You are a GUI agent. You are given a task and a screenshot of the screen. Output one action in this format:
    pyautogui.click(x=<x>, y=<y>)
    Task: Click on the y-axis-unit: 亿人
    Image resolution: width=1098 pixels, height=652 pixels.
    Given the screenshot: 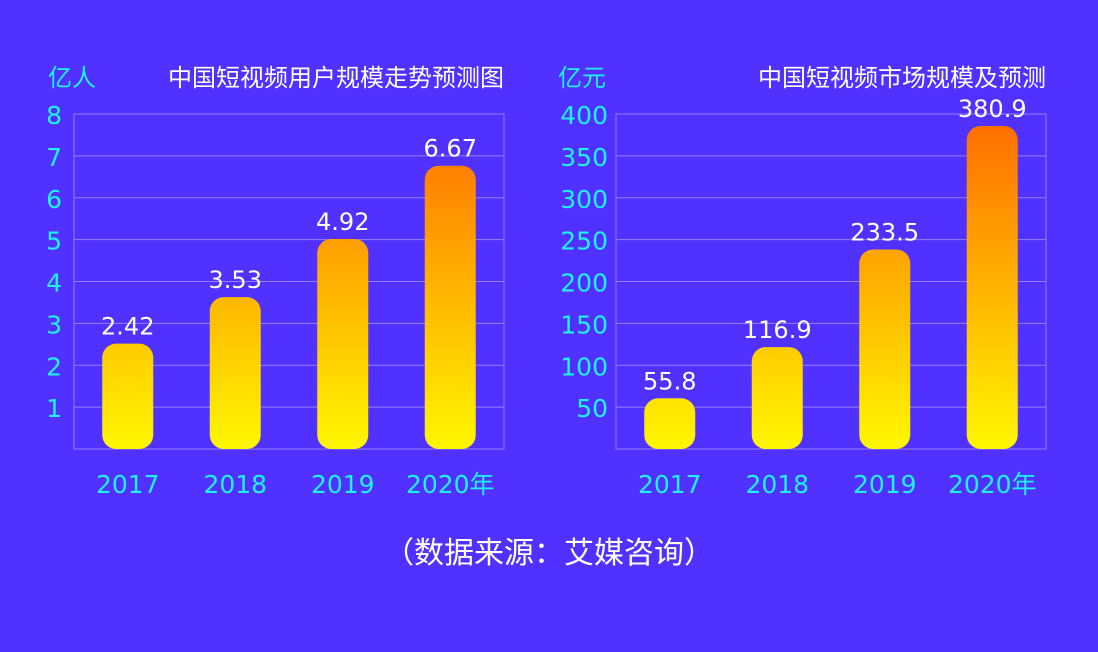 What is the action you would take?
    pyautogui.click(x=72, y=78)
    